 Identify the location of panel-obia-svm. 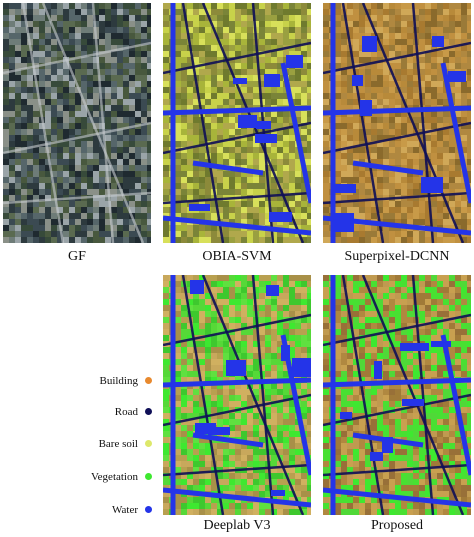
(237, 123).